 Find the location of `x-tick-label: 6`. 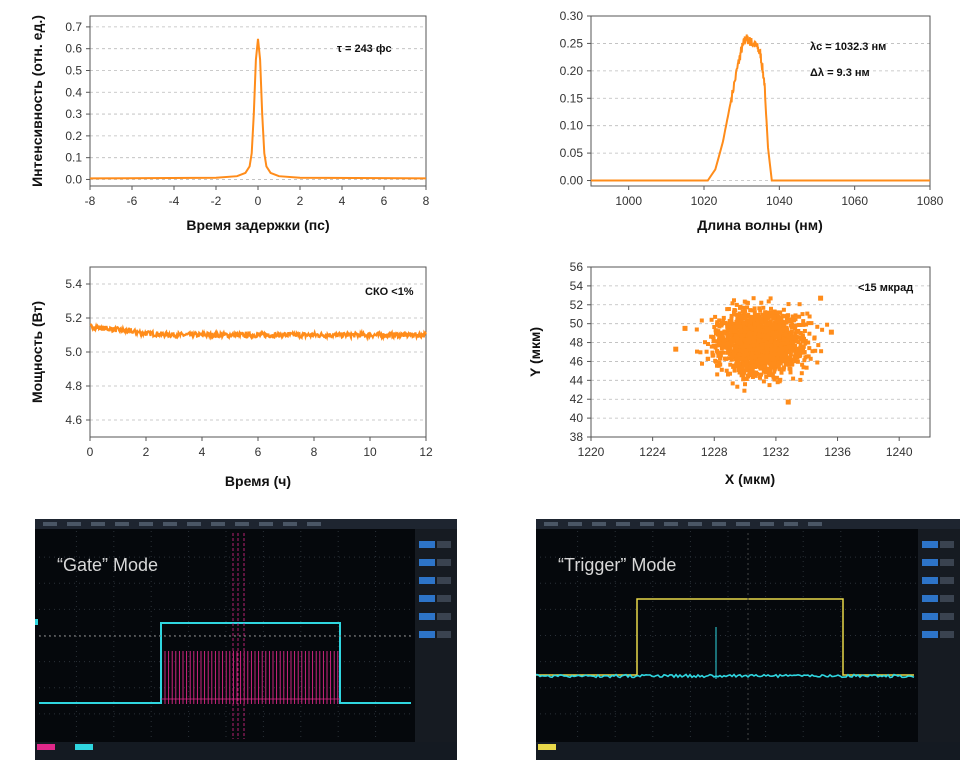

x-tick-label: 6 is located at coordinates (258, 452).